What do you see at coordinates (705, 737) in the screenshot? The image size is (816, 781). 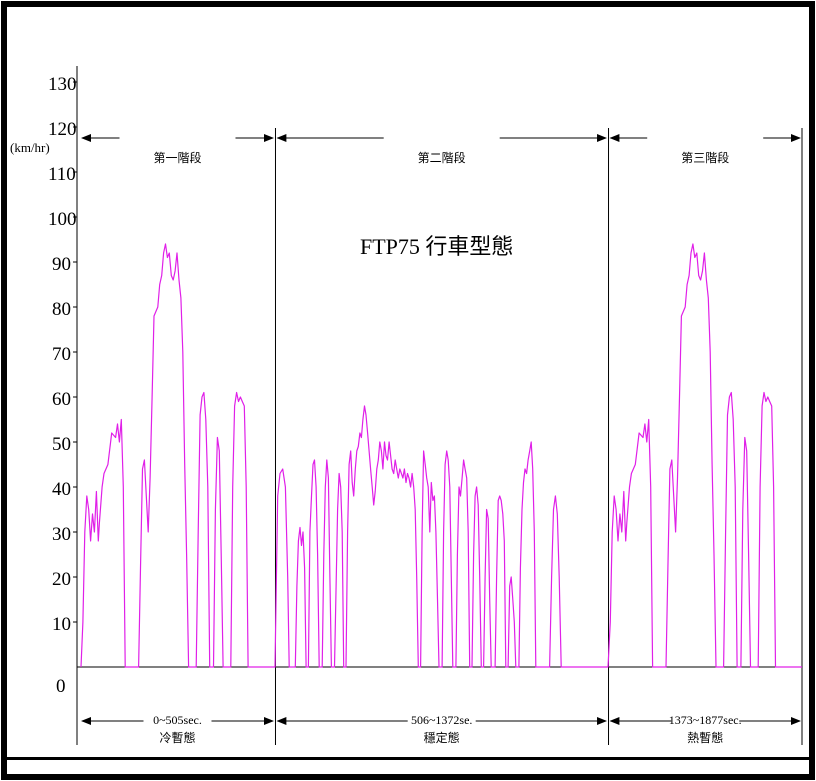 I see `phase-state: 熱暫態` at bounding box center [705, 737].